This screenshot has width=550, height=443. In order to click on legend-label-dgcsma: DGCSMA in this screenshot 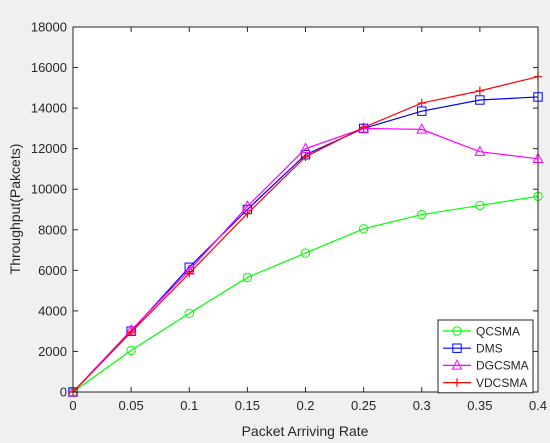, I will do `click(502, 366)`.